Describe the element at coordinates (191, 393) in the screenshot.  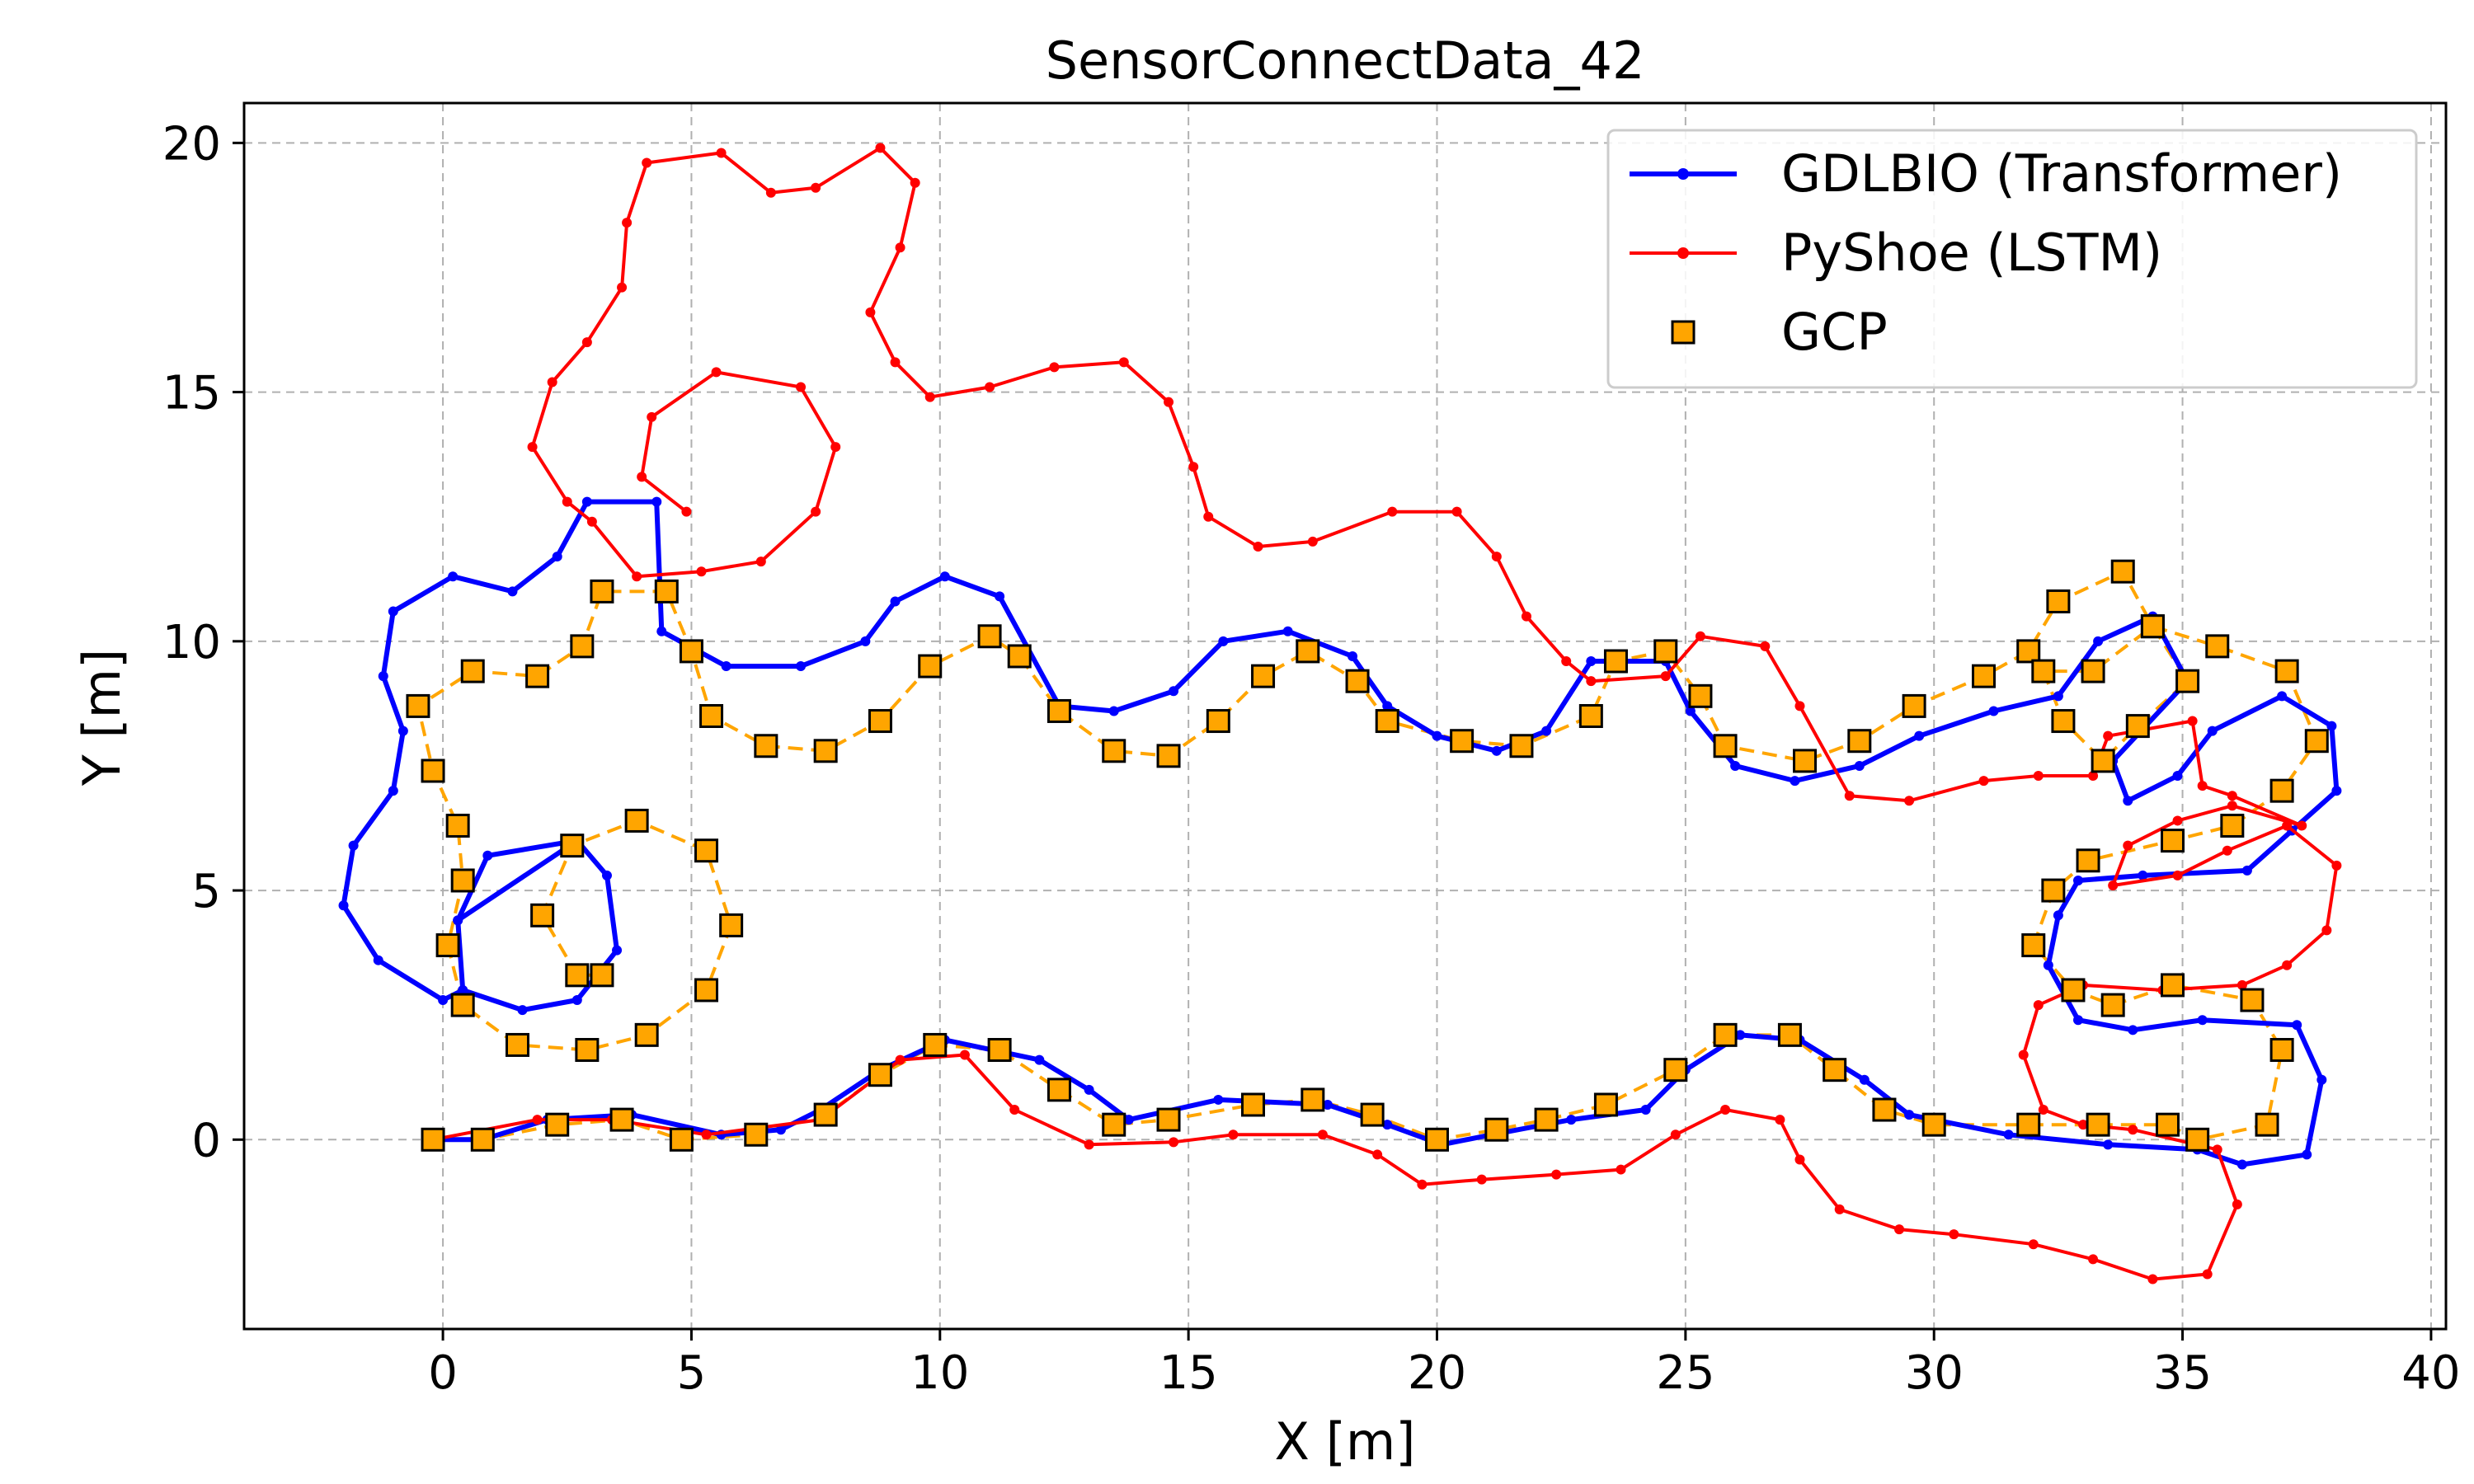
I see `y-tick-label: 15` at that location.